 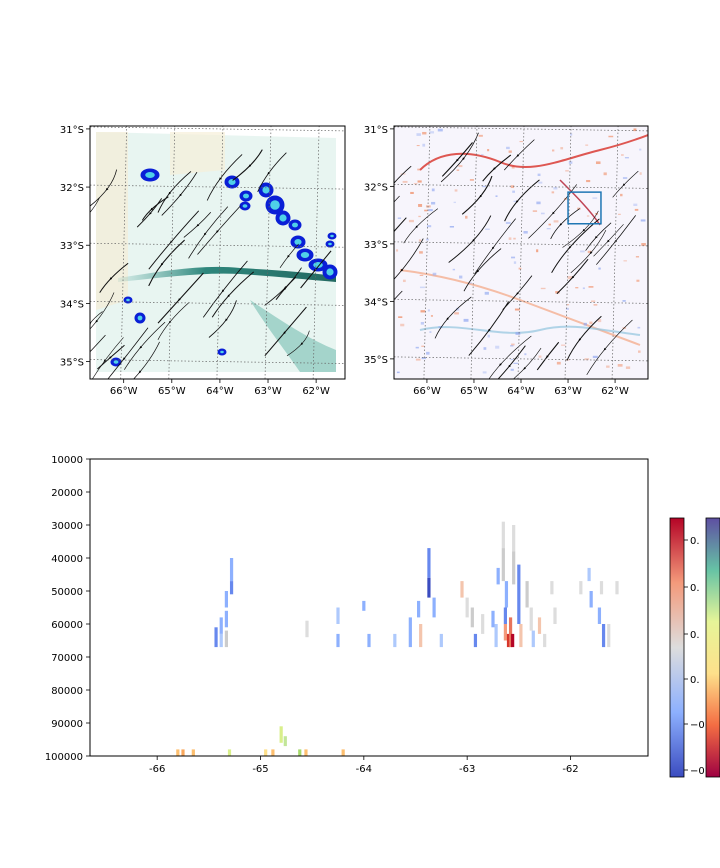 What do you see at coordinates (217, 252) in the screenshot?
I see `map-left-frame` at bounding box center [217, 252].